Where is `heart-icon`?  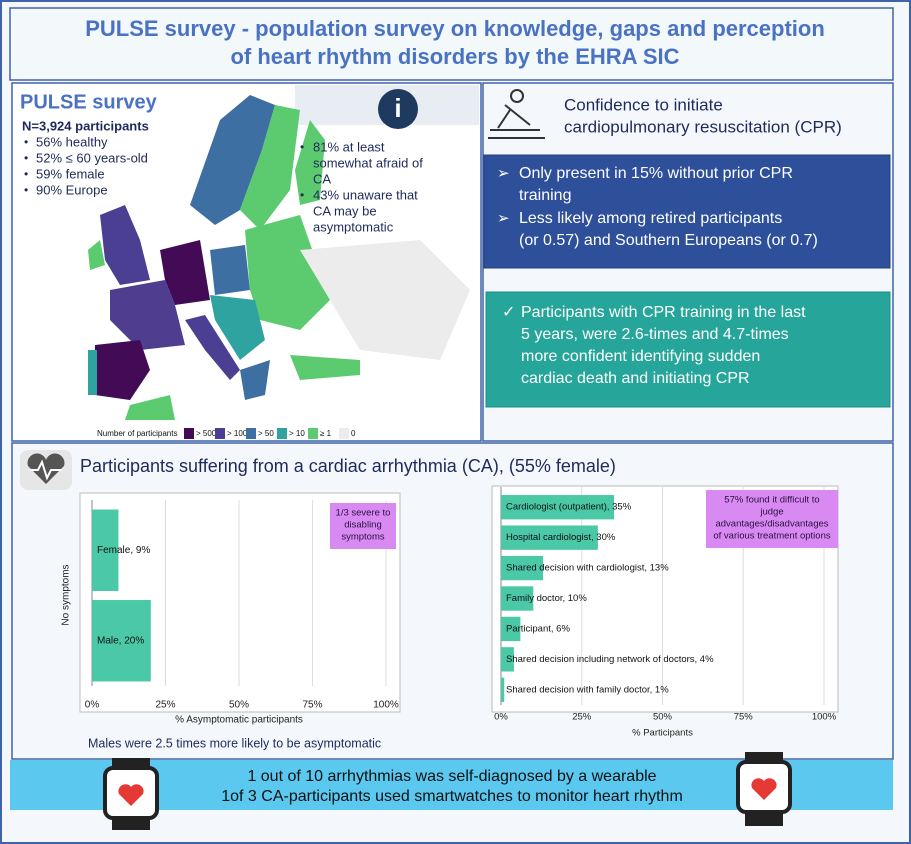
heart-icon is located at coordinates (46, 470).